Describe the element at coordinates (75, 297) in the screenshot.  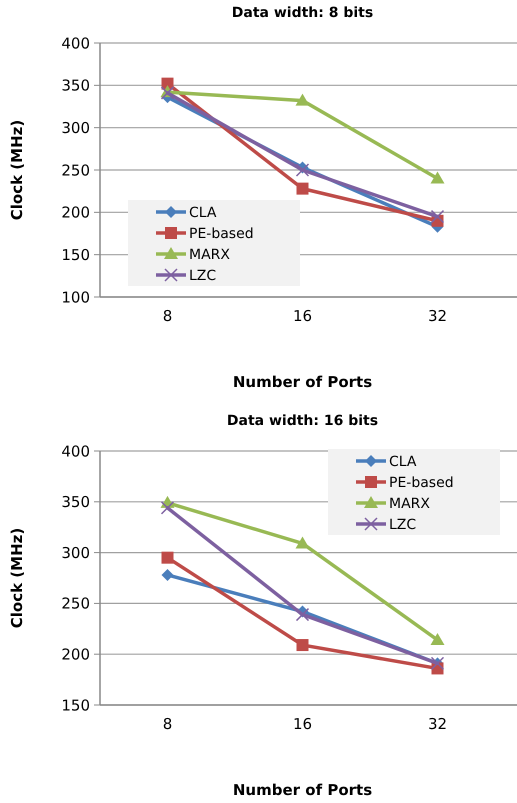
I see `y-tick-label: 100` at that location.